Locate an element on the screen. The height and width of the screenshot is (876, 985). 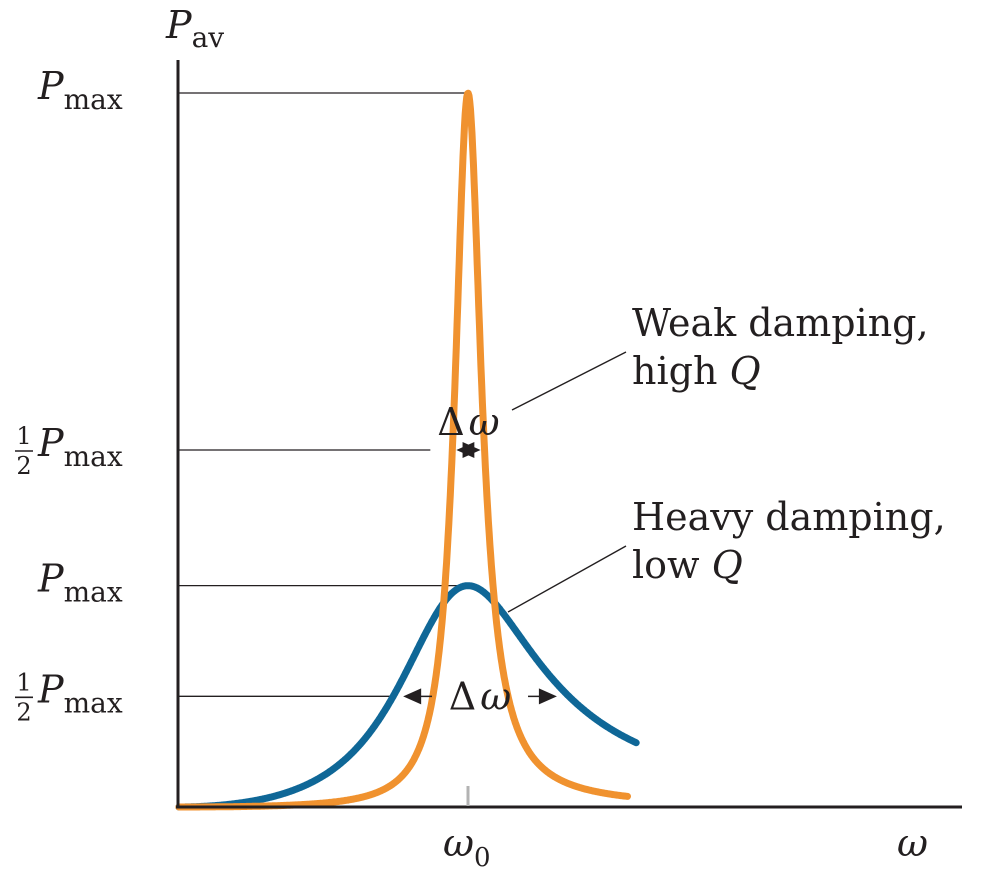
arrow-head-left is located at coordinates (412, 696).